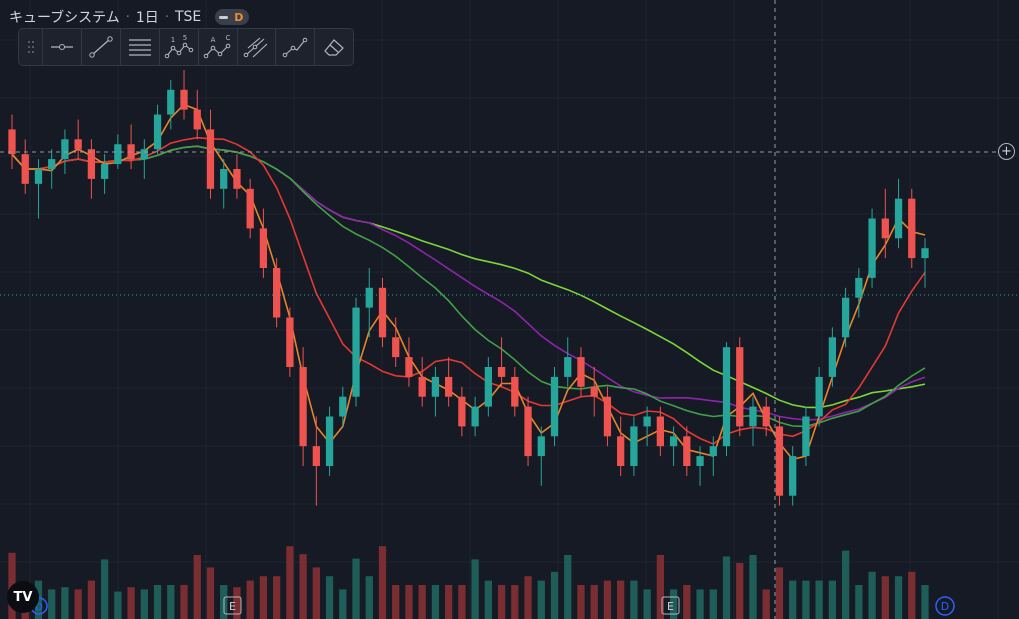 Image resolution: width=1019 pixels, height=619 pixels. What do you see at coordinates (239, 17) in the screenshot?
I see `badge-label: D` at bounding box center [239, 17].